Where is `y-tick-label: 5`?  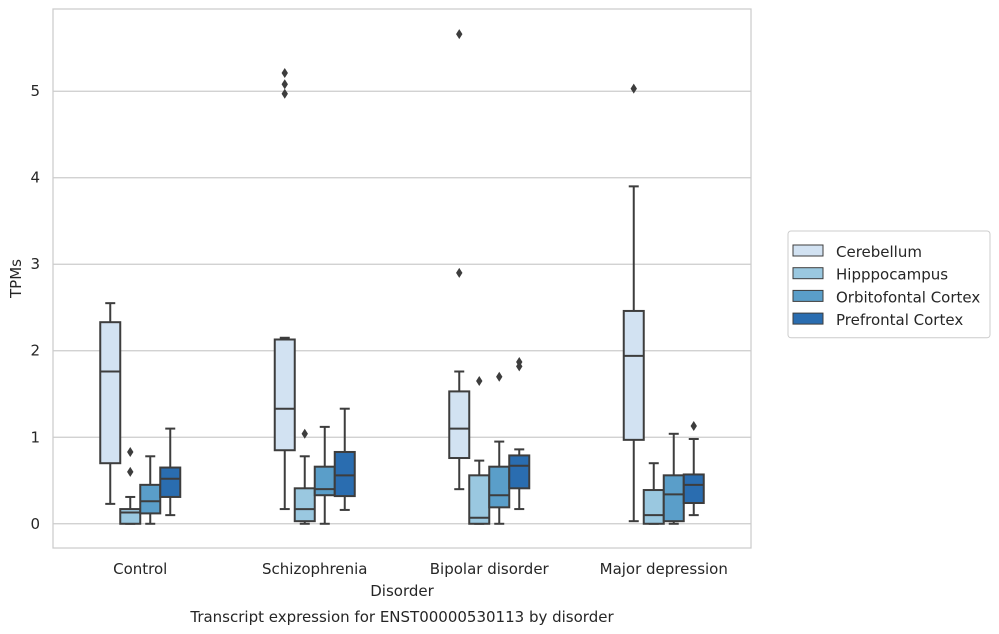 y-tick-label: 5 is located at coordinates (35, 91).